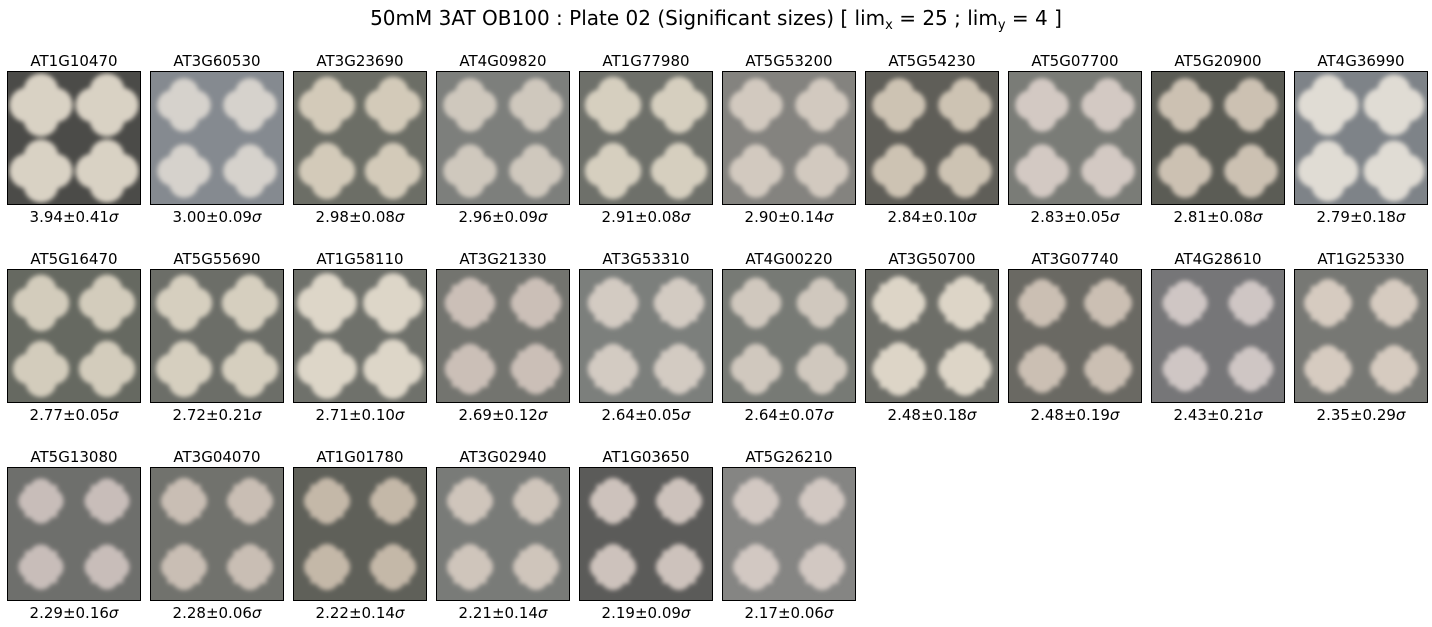 Image resolution: width=1432 pixels, height=627 pixels. What do you see at coordinates (641, 415) in the screenshot?
I see `score-value: 2.64±0.05` at bounding box center [641, 415].